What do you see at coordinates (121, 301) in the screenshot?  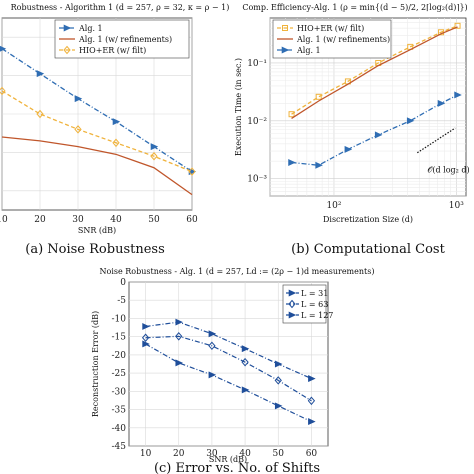 I see `chart-c-y-tick-label: -5` at bounding box center [121, 301].